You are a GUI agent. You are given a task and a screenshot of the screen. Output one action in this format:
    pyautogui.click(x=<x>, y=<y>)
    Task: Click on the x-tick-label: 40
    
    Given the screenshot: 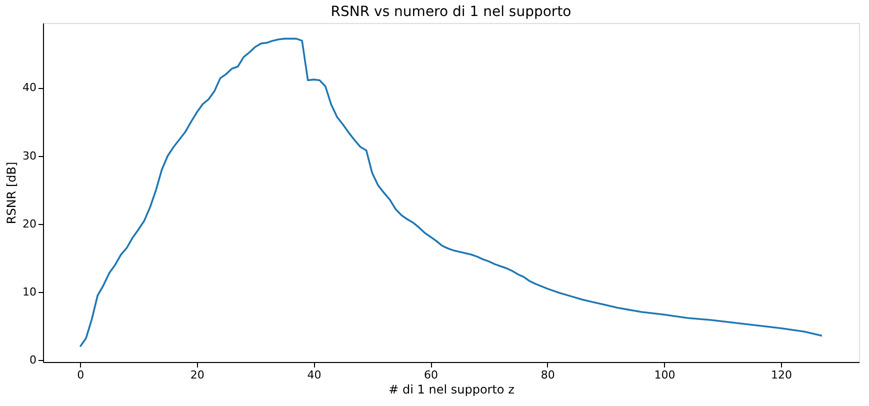 What is the action you would take?
    pyautogui.click(x=314, y=375)
    